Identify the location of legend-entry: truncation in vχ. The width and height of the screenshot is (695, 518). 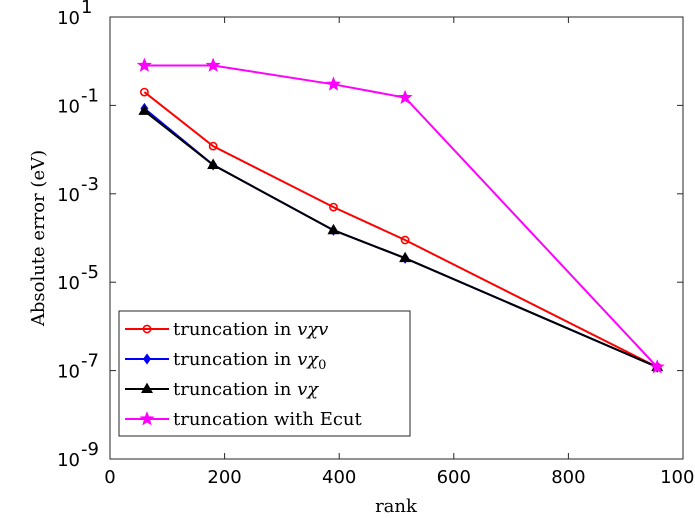
(222, 389).